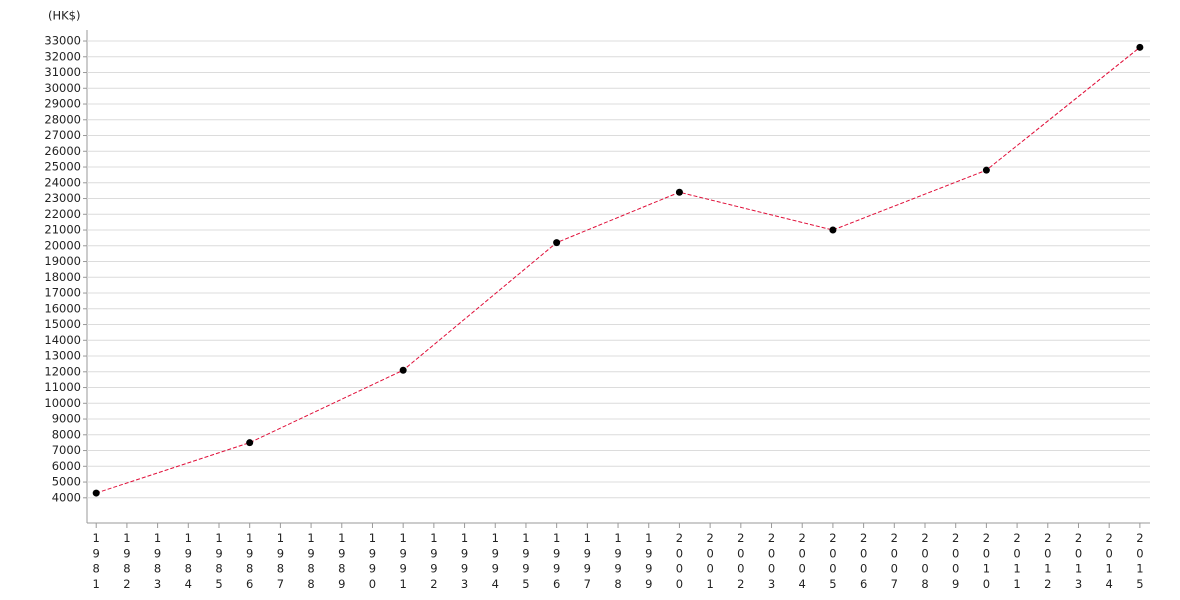 This screenshot has width=1180, height=600. Describe the element at coordinates (62, 230) in the screenshot. I see `y-tick-label: 21000` at that location.